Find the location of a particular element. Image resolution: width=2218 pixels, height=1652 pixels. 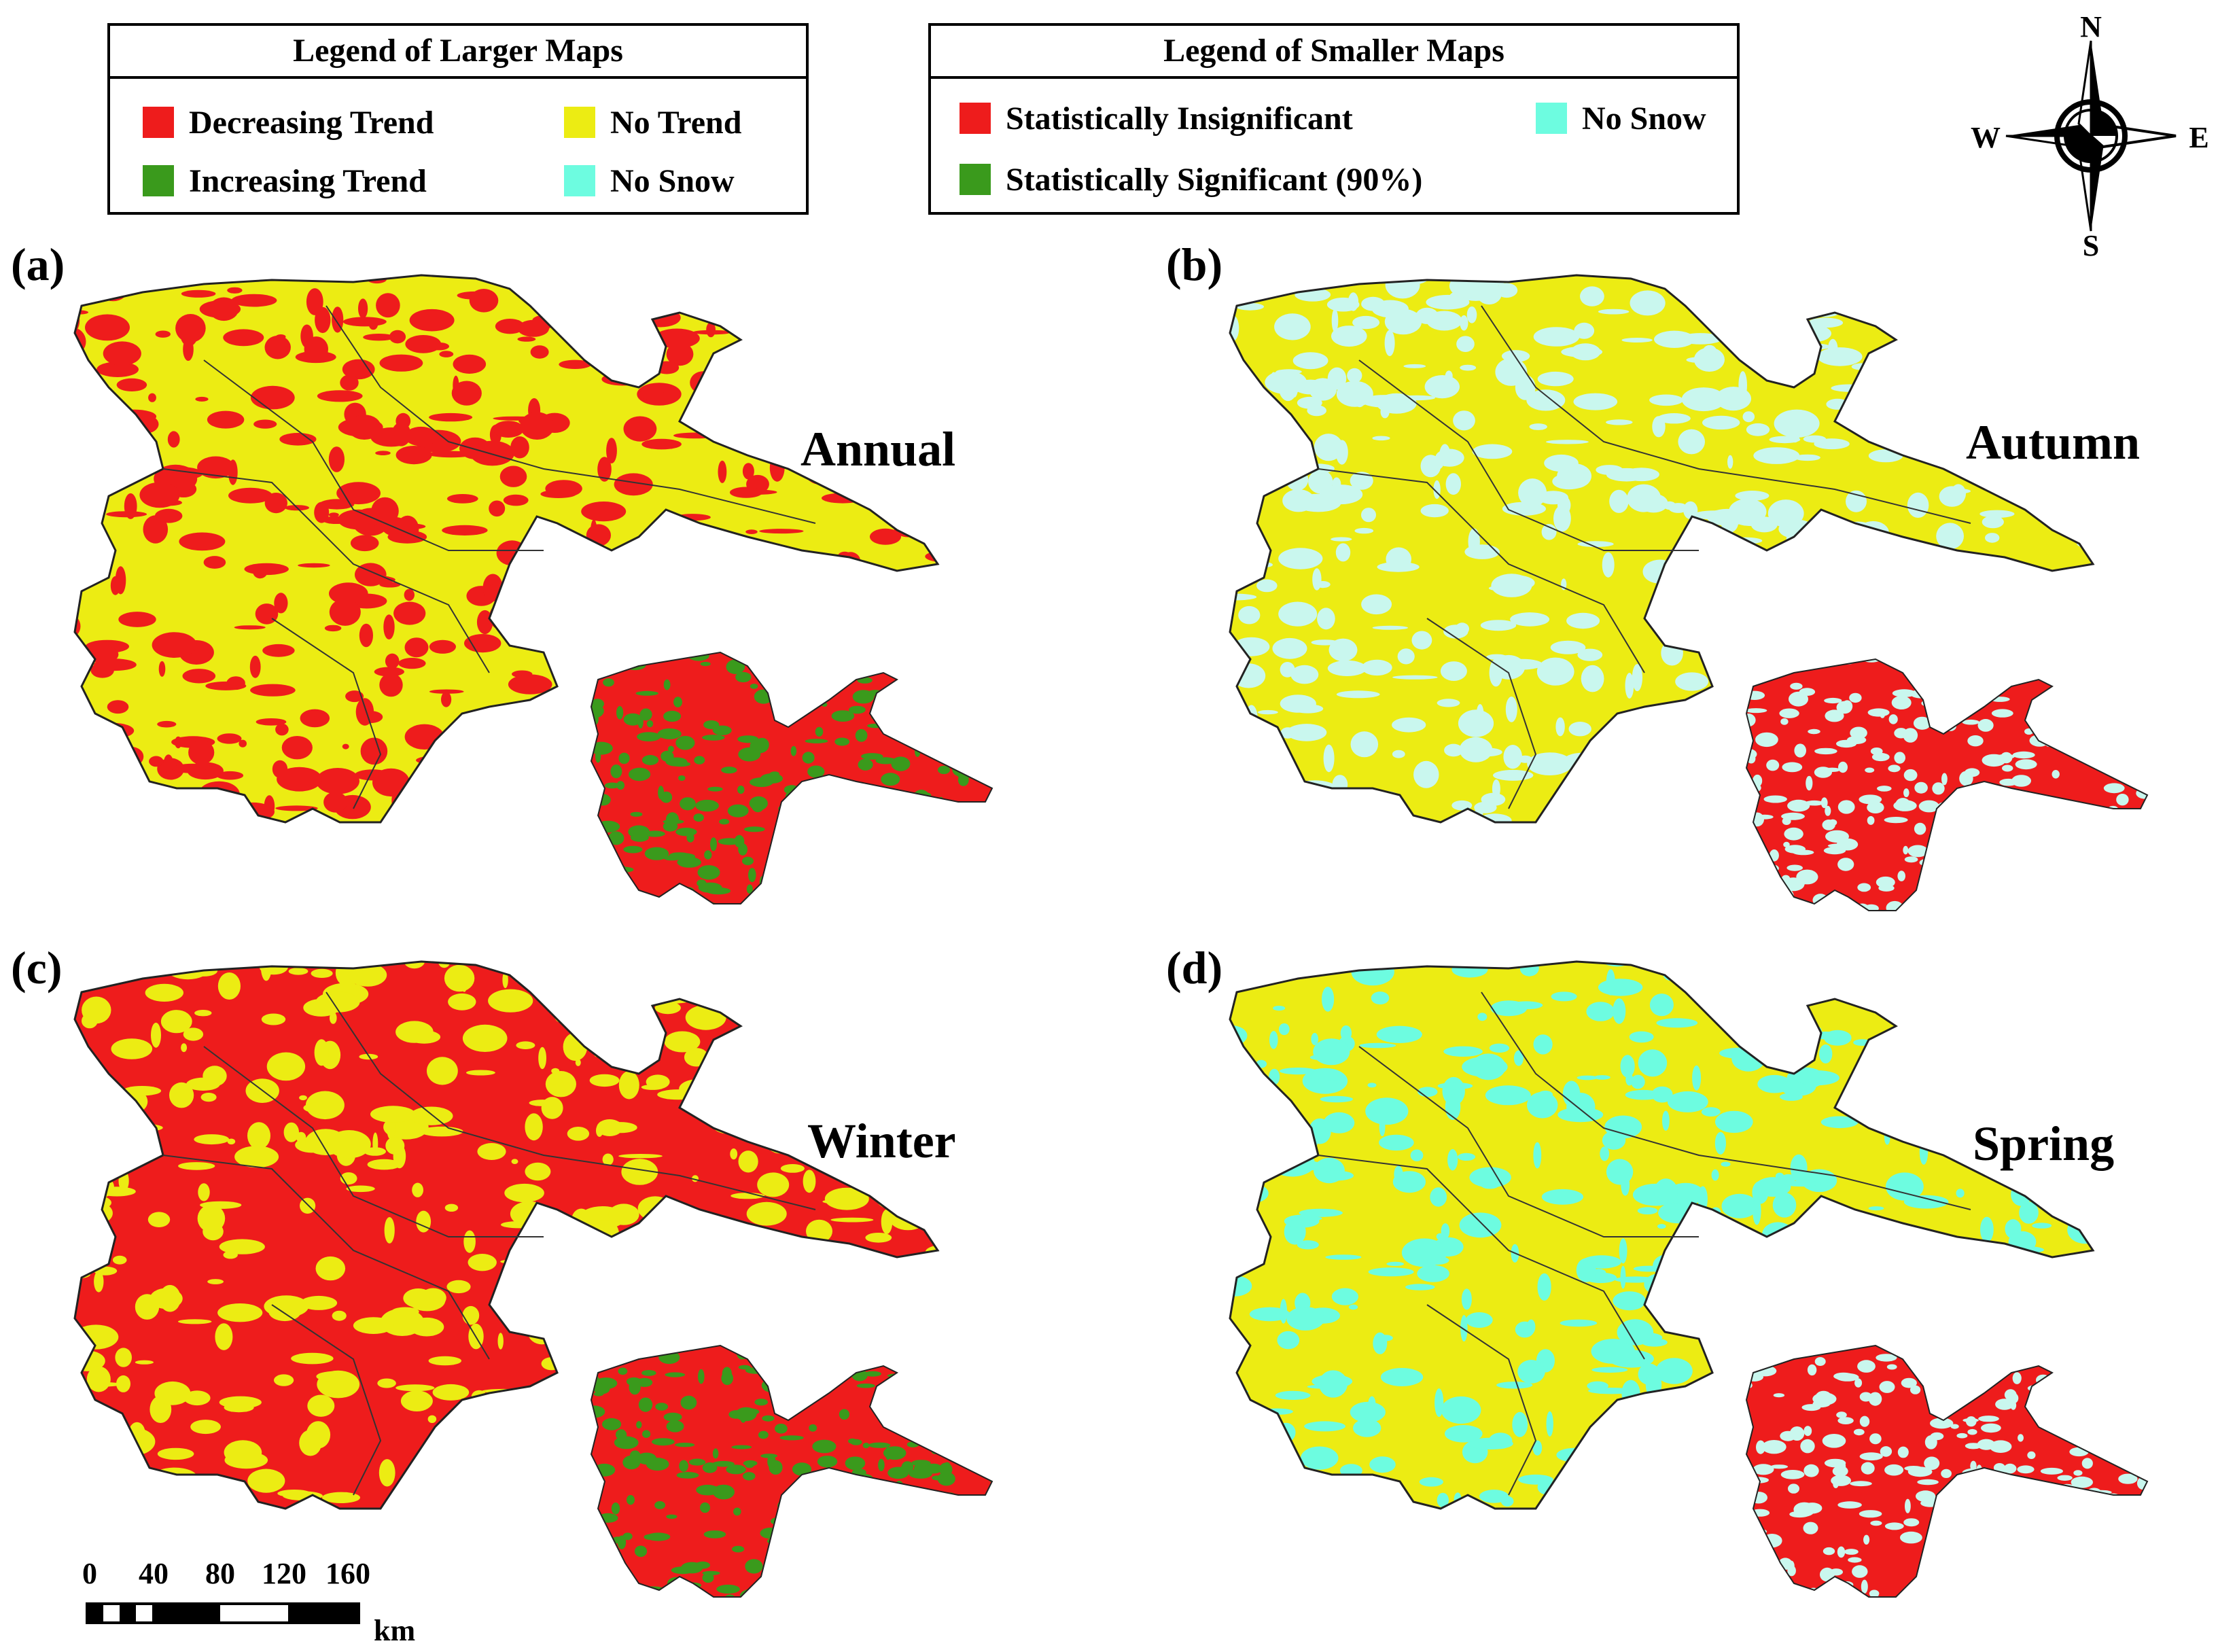

sub-basin-boundary is located at coordinates (1529, 1141).